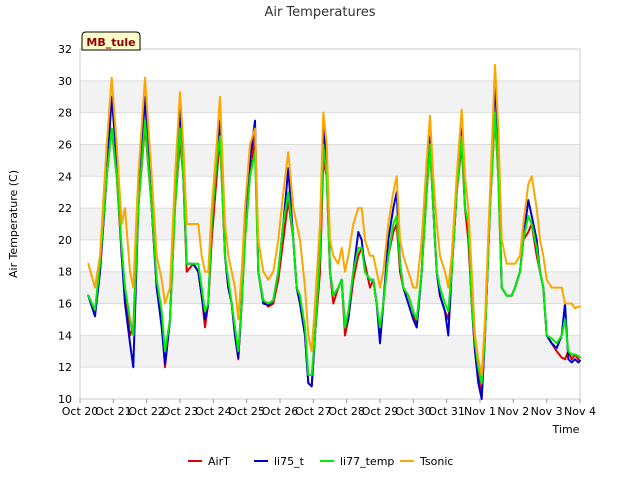  I want to click on y-tick-label: 14, so click(65, 335).